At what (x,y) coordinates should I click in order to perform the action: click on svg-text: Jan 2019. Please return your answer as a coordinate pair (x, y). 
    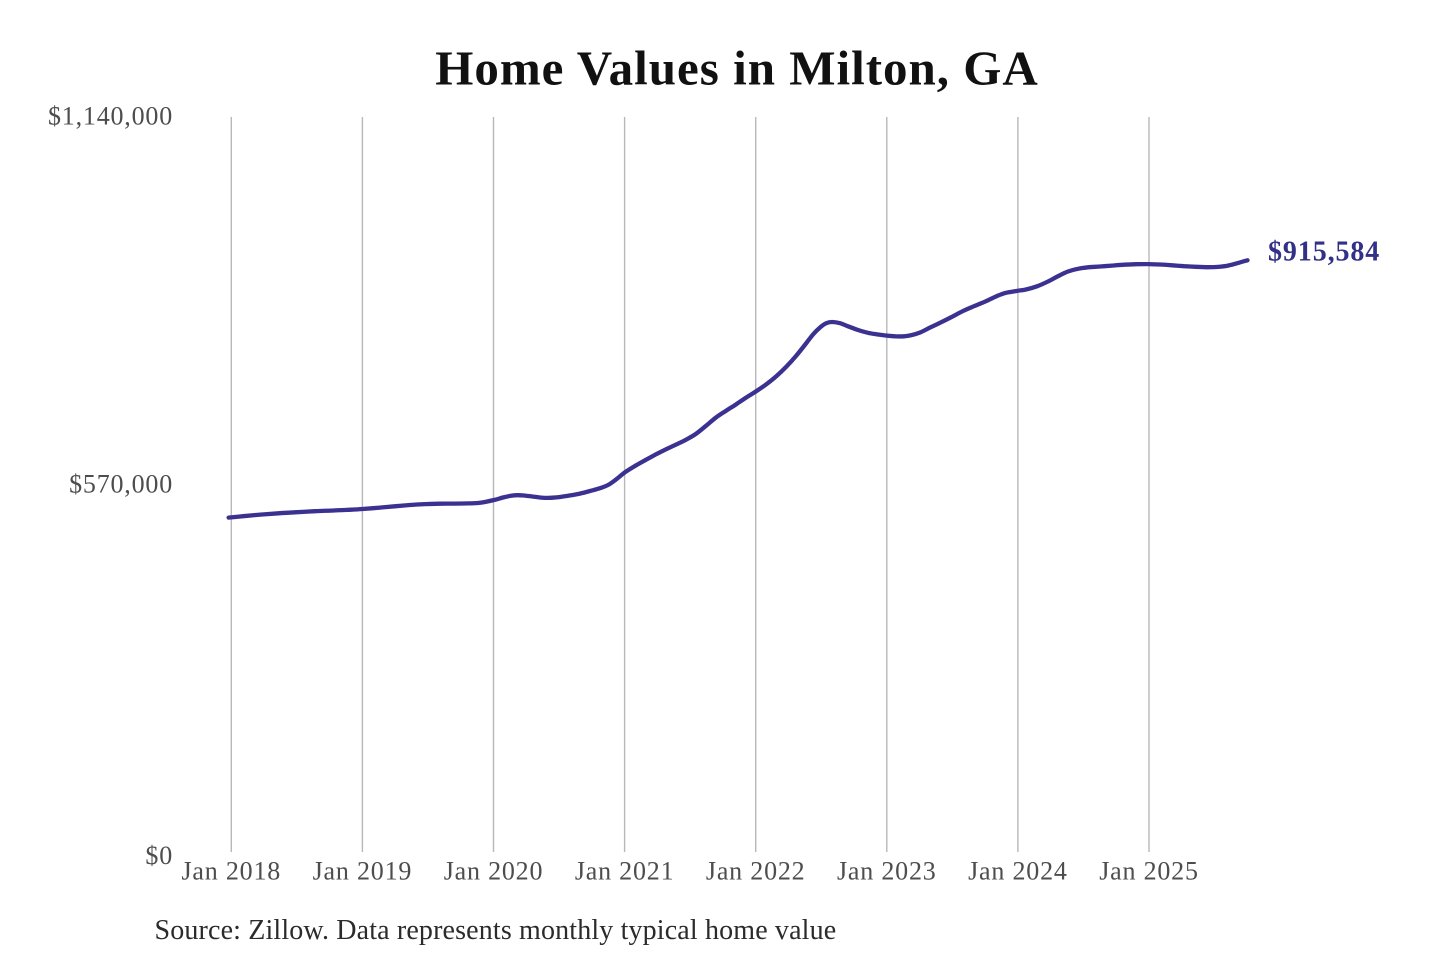
    Looking at the image, I should click on (363, 871).